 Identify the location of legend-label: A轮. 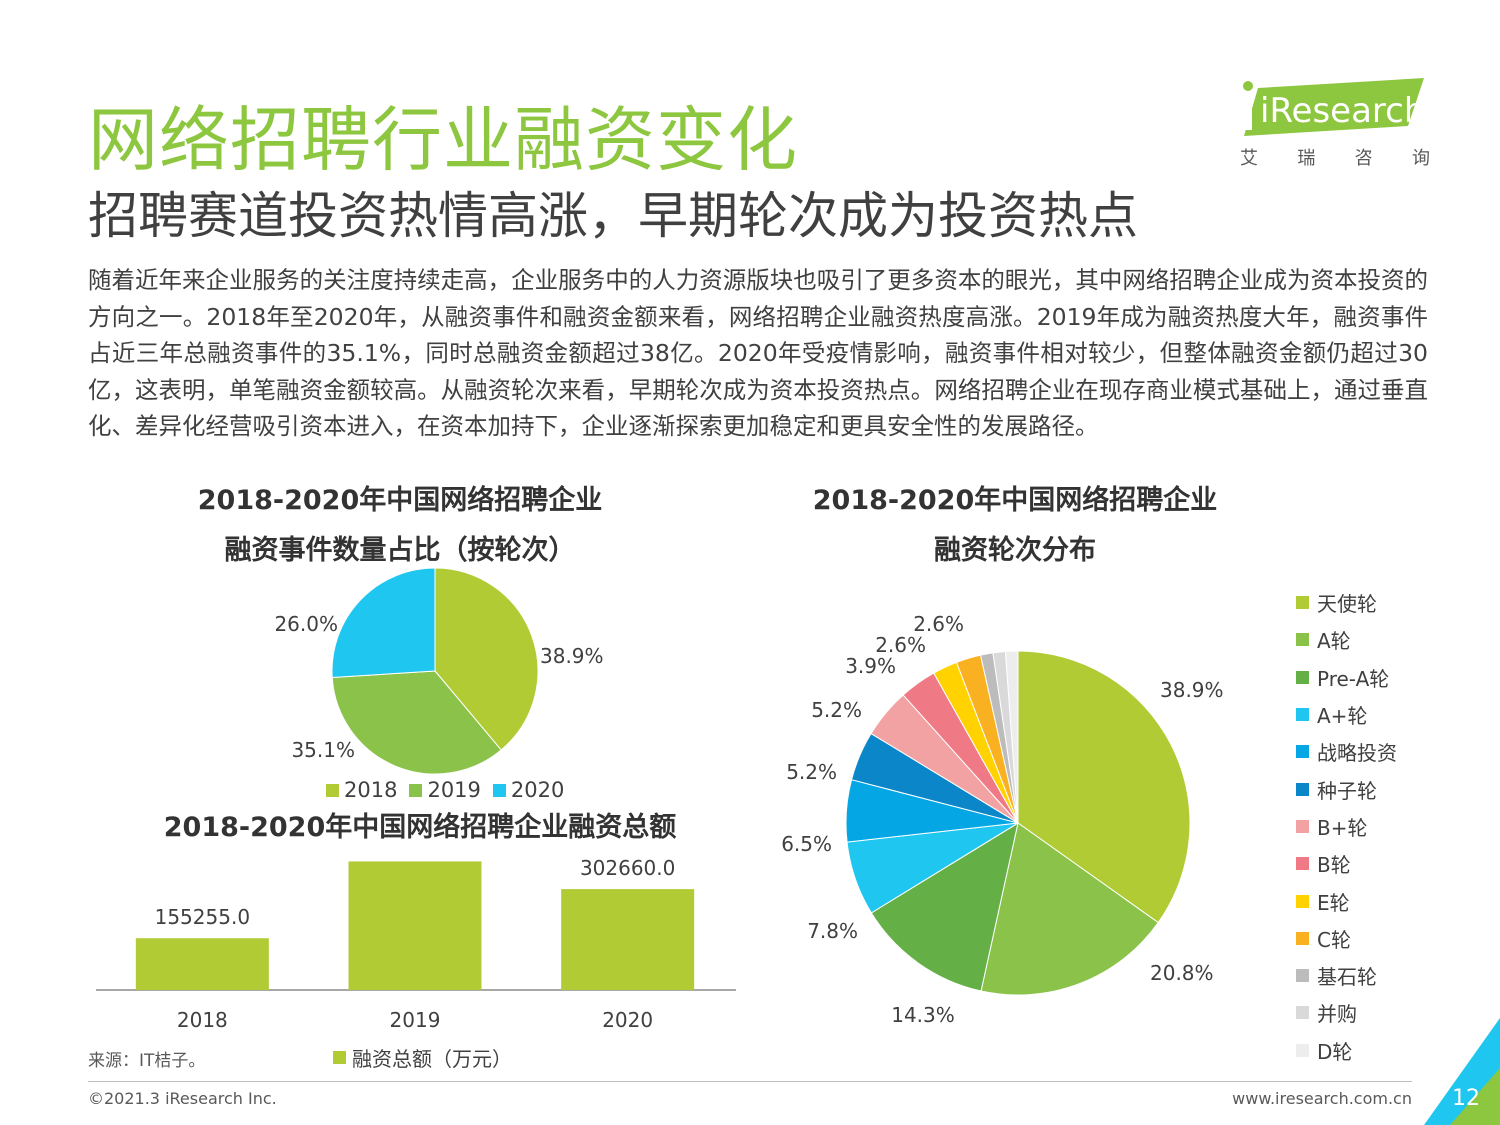
(1334, 641).